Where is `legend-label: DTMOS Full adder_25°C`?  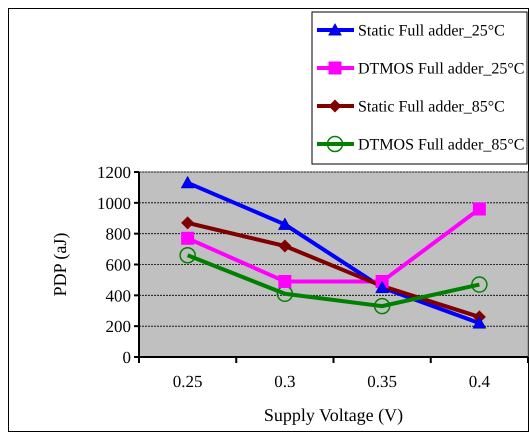 legend-label: DTMOS Full adder_25°C is located at coordinates (441, 69).